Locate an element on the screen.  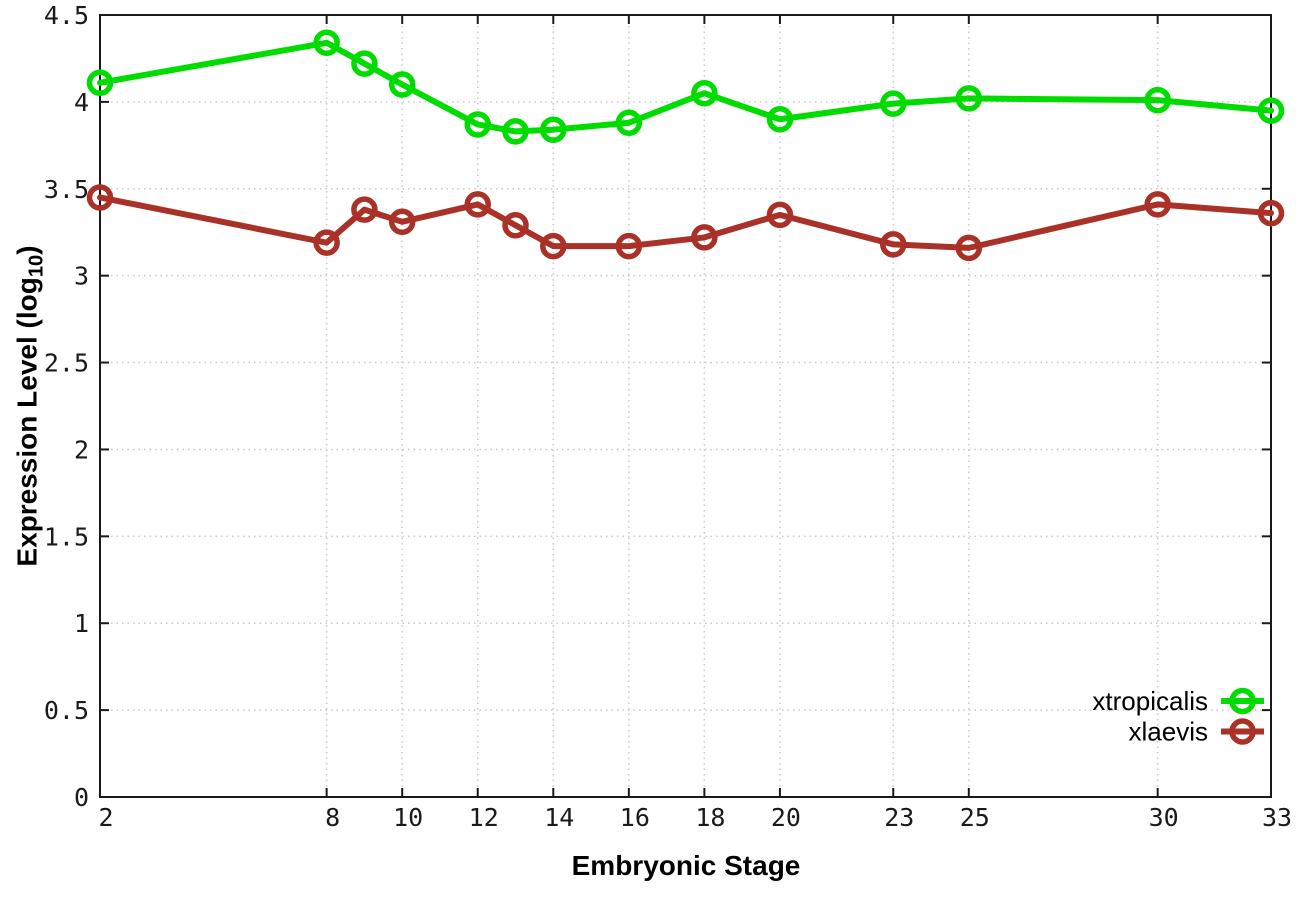
y-tick-label: 1.5 is located at coordinates (66, 536).